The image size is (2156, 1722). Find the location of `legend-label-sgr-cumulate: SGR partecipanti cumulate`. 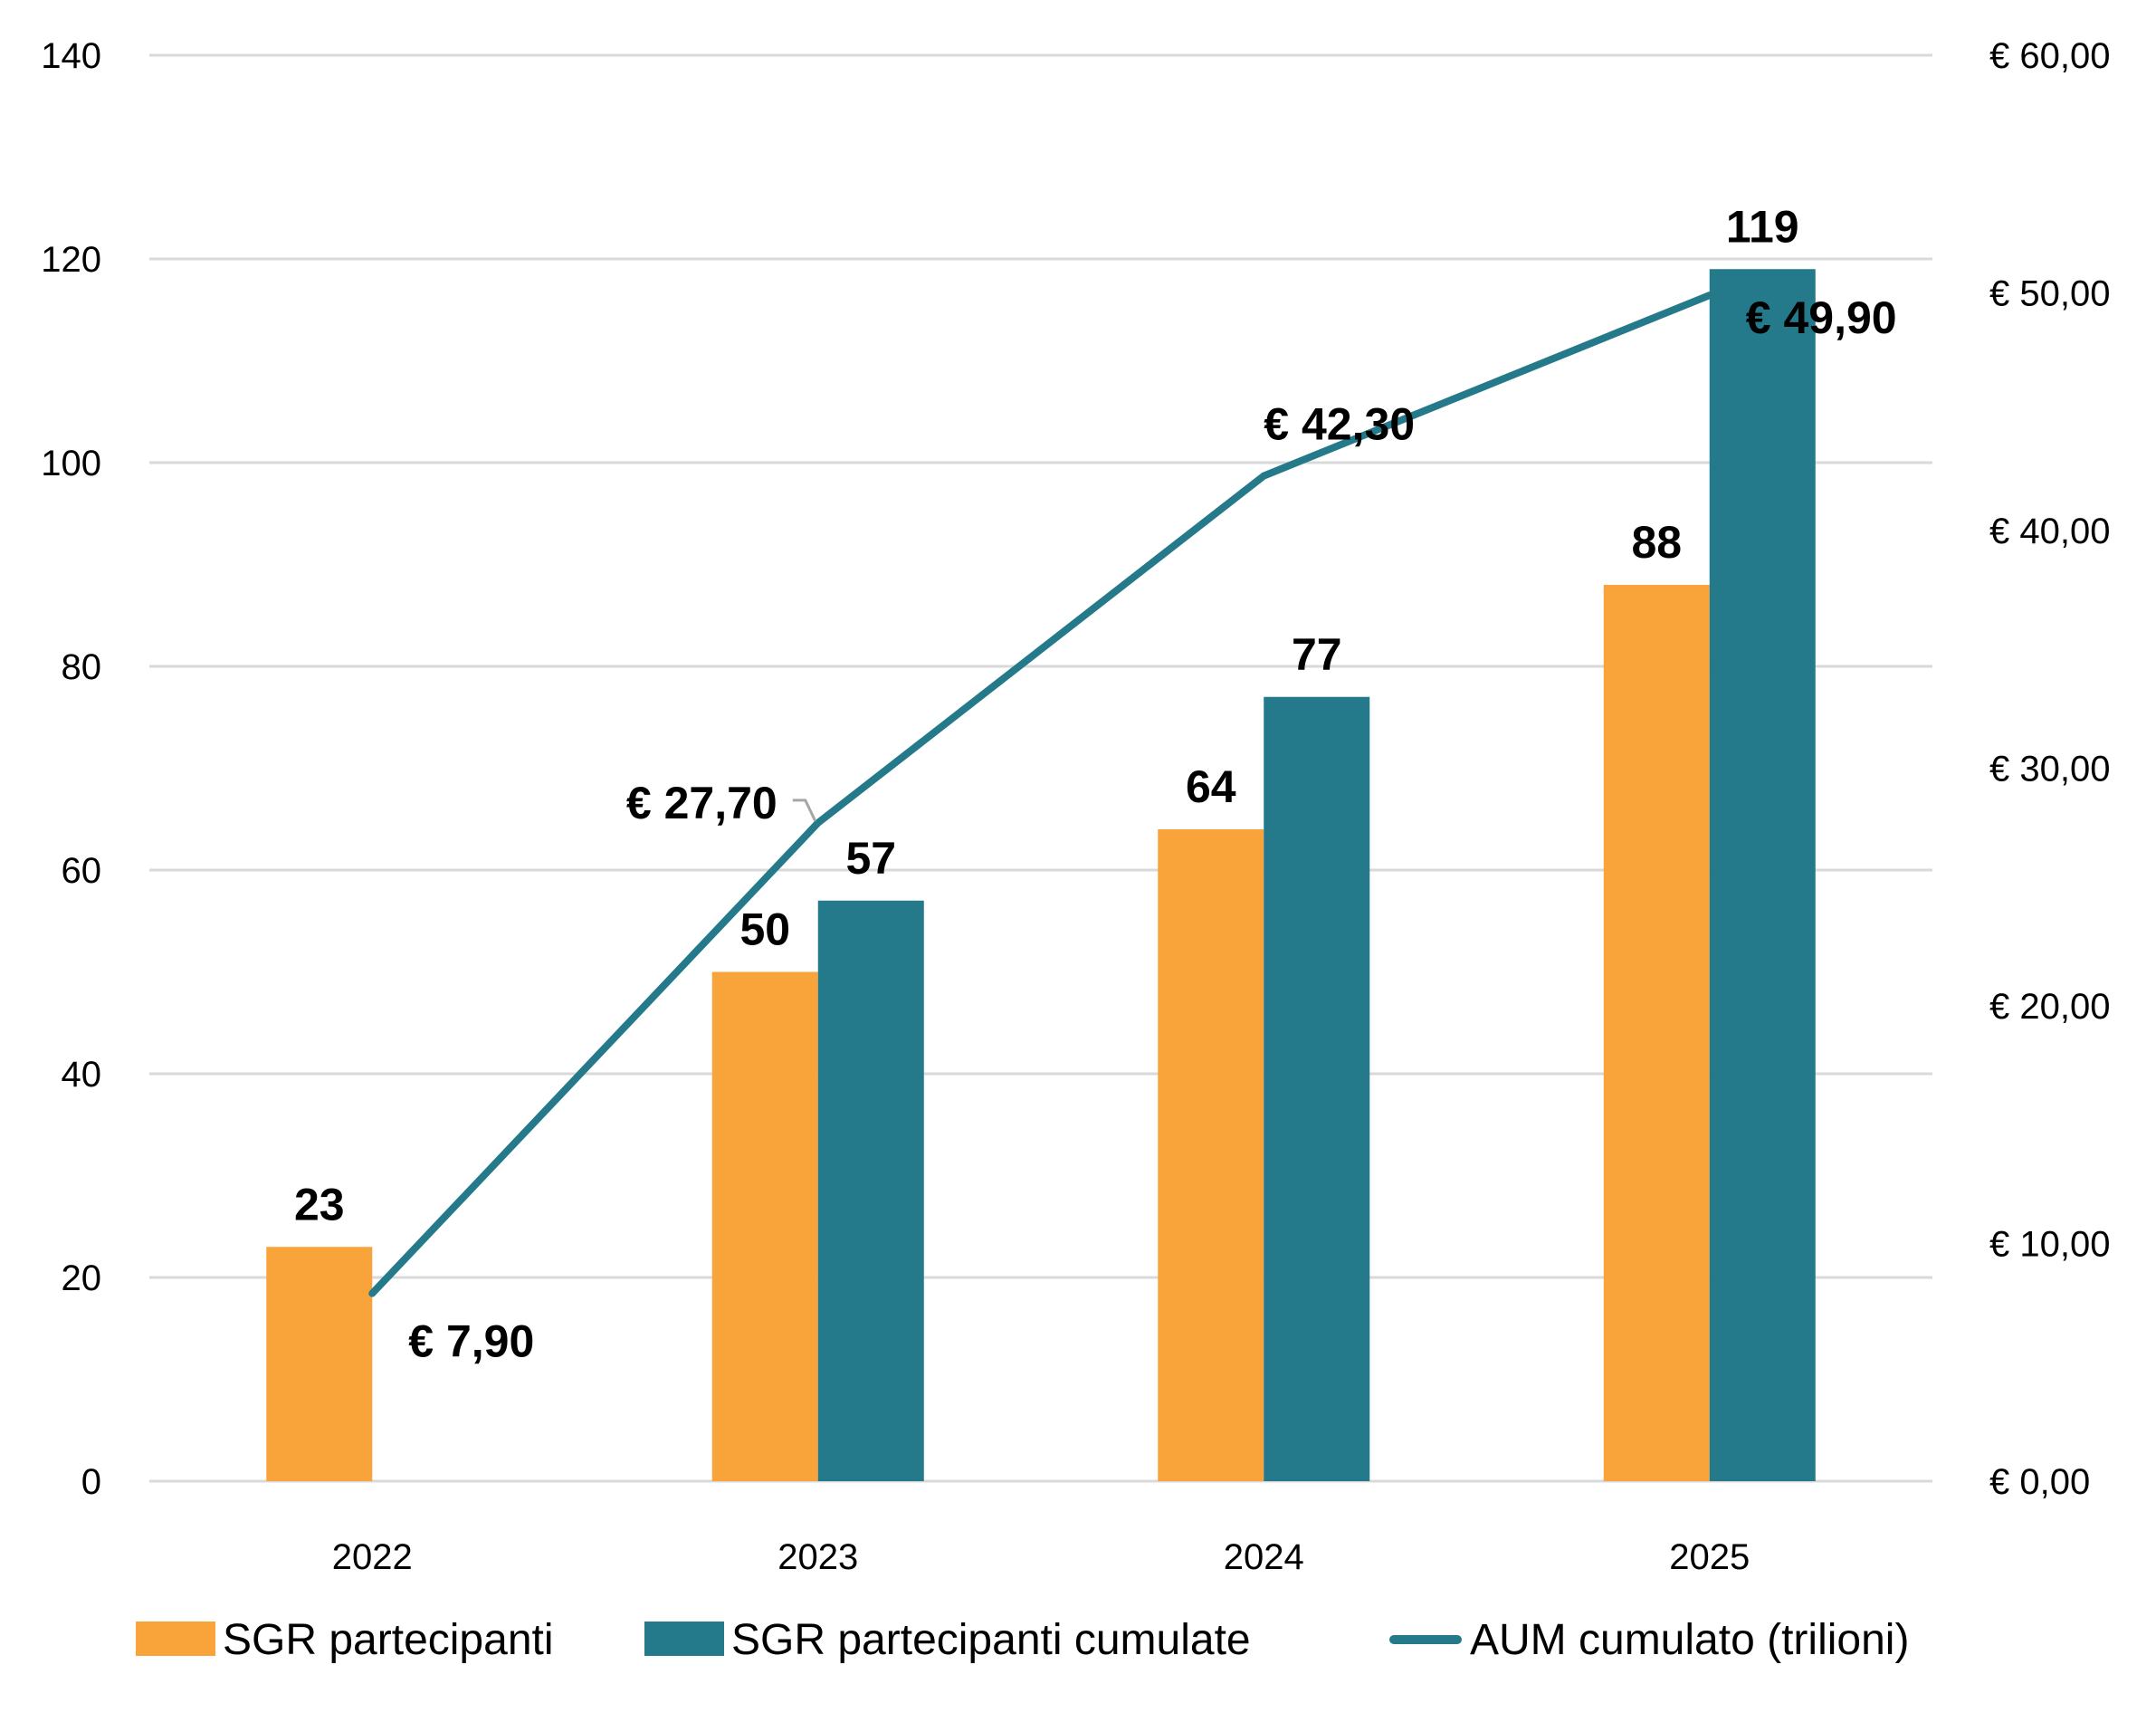

legend-label-sgr-cumulate: SGR partecipanti cumulate is located at coordinates (991, 1640).